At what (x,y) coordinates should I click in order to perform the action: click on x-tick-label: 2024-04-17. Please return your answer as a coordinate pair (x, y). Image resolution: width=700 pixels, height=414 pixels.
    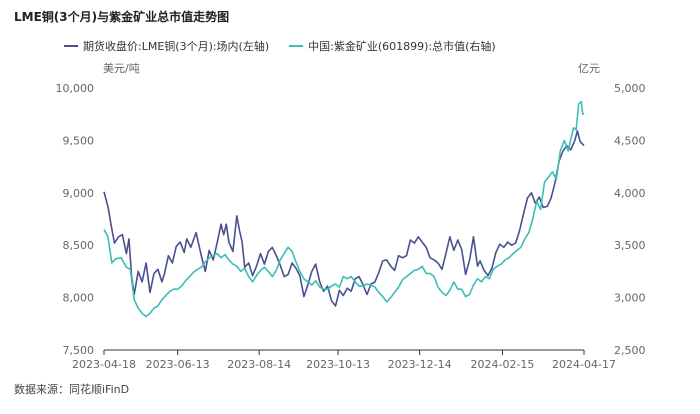
    Looking at the image, I should click on (584, 364).